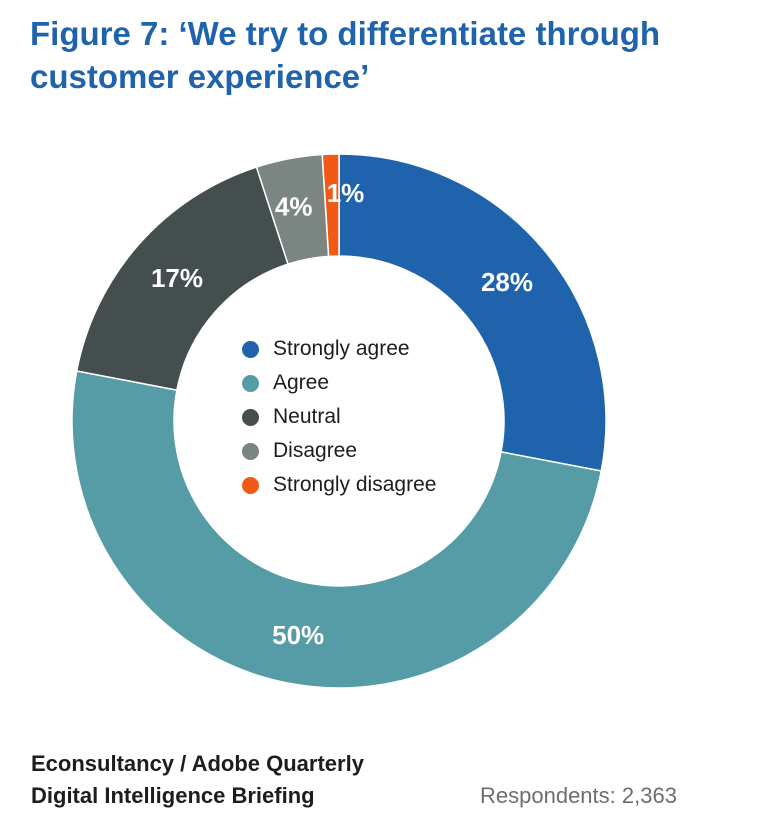  What do you see at coordinates (307, 416) in the screenshot?
I see `legend-label-neutral: Neutral` at bounding box center [307, 416].